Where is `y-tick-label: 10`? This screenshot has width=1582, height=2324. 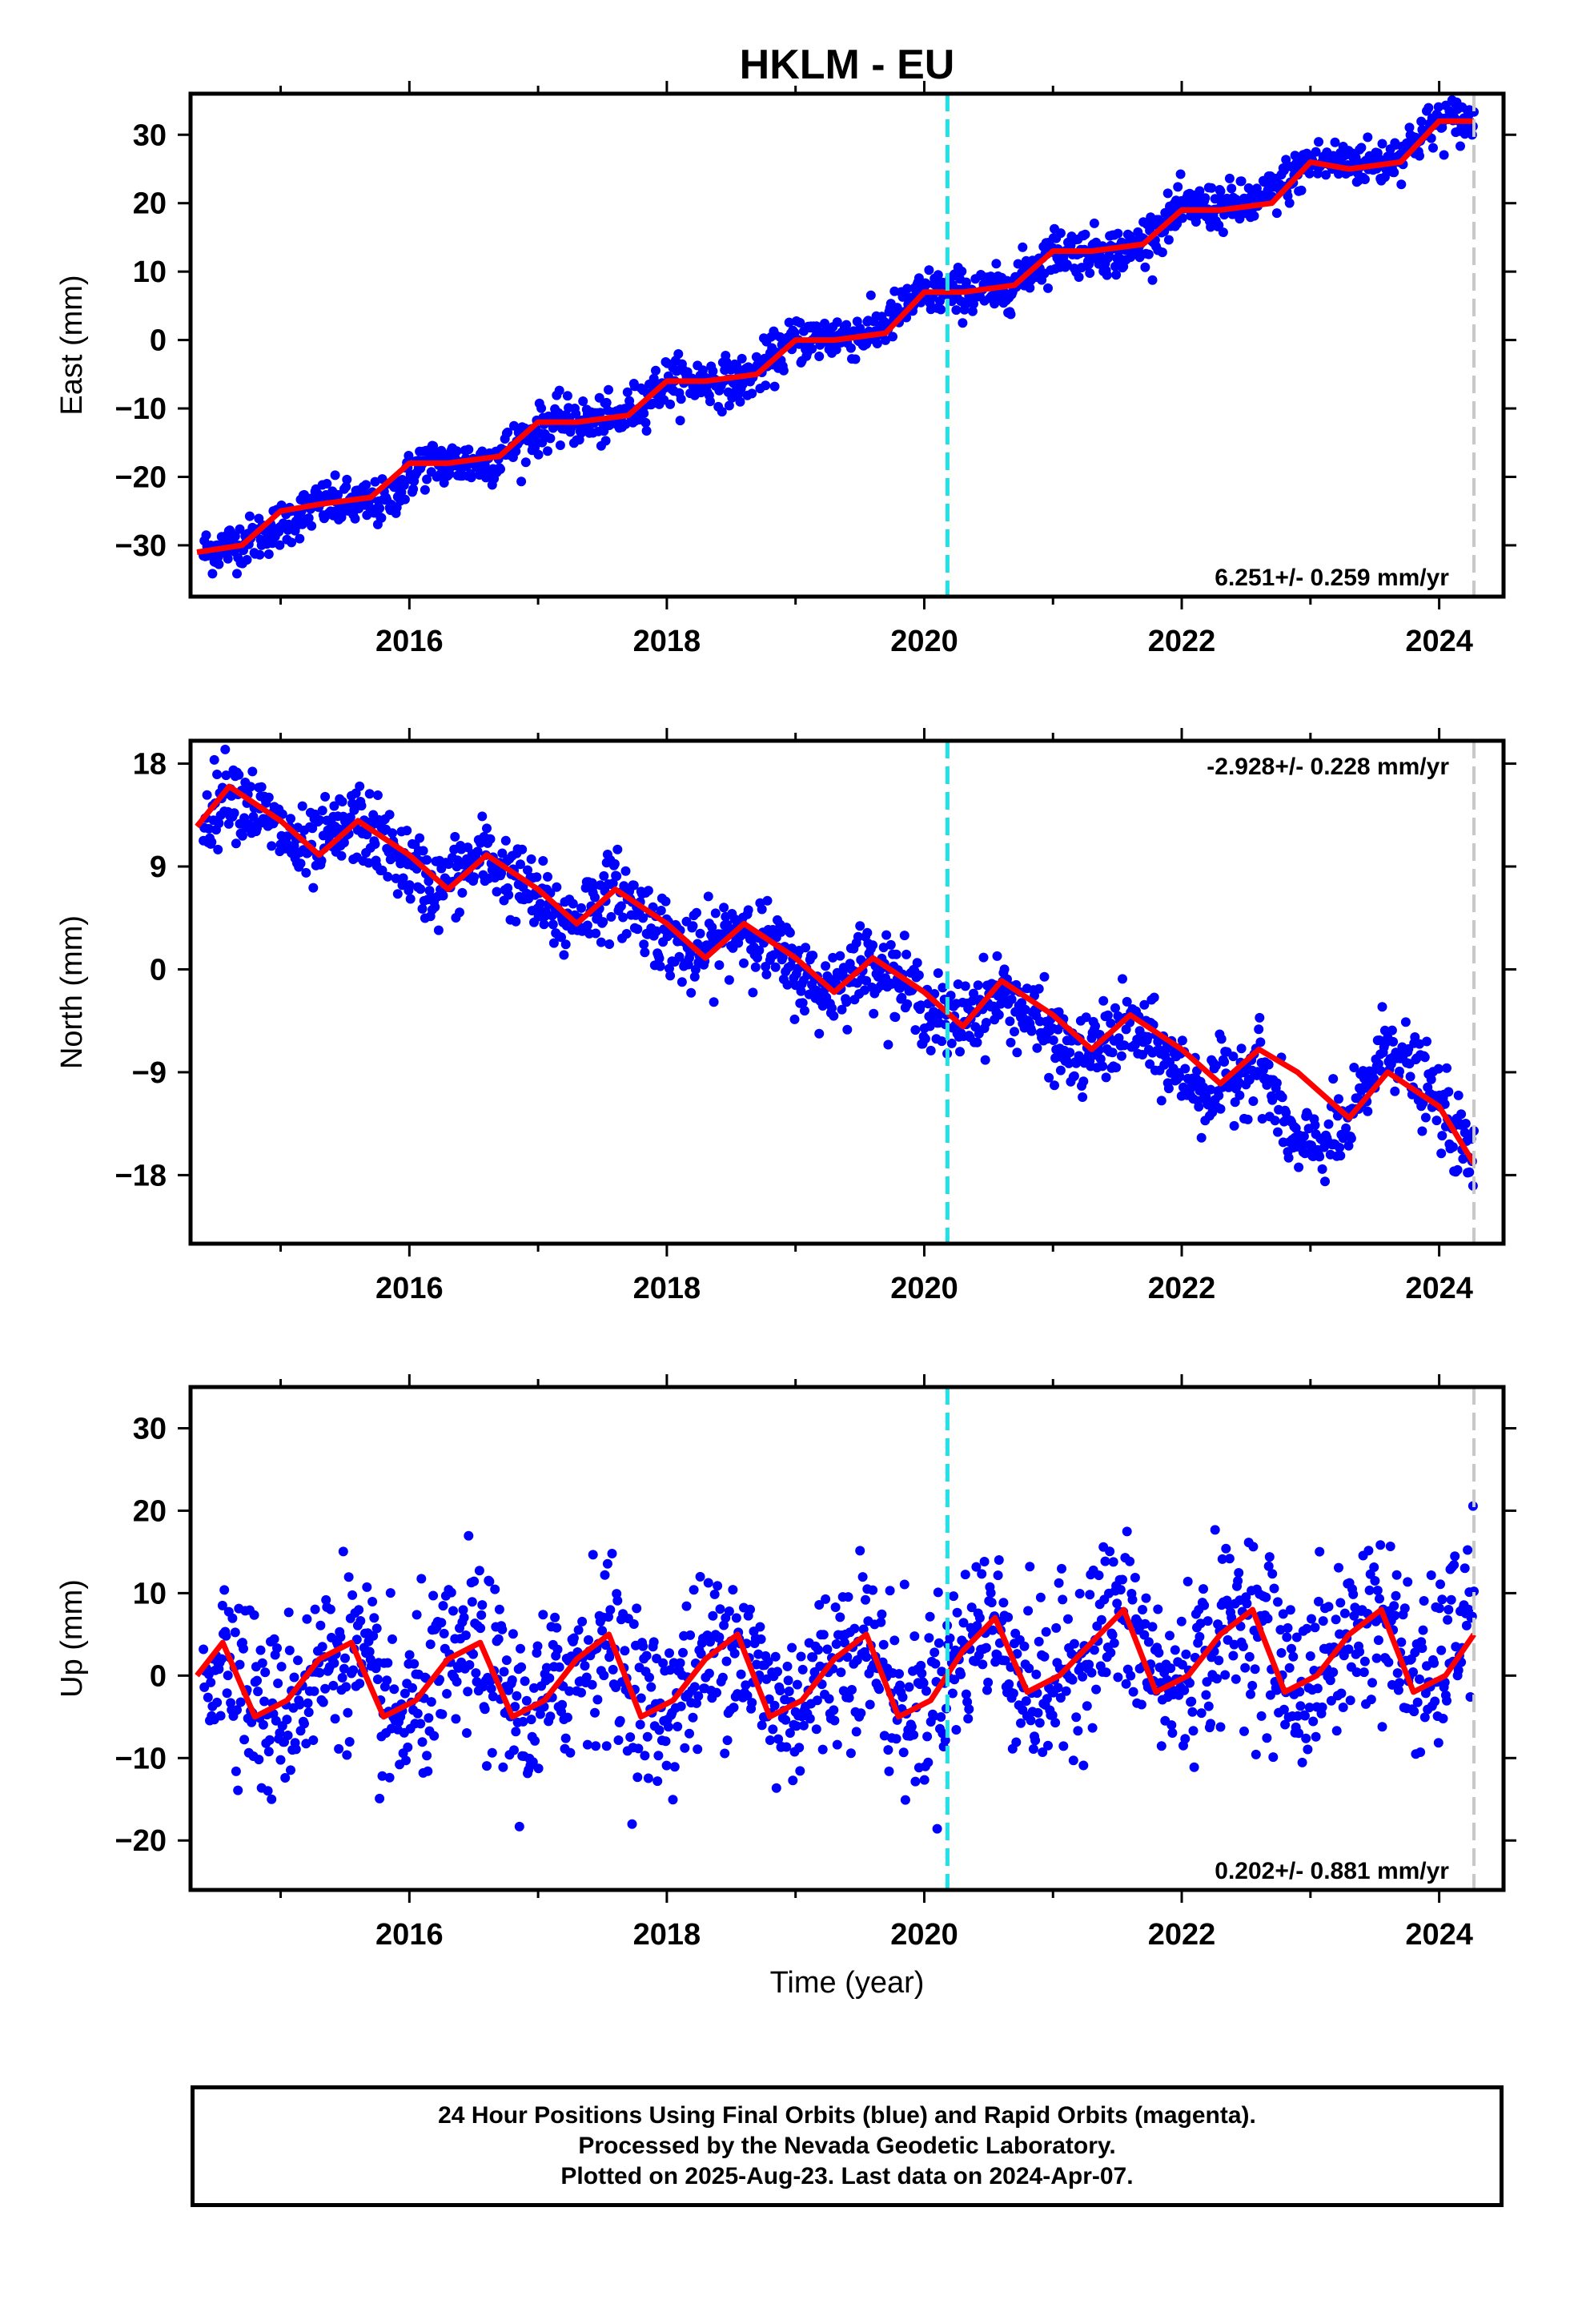 y-tick-label: 10 is located at coordinates (150, 272).